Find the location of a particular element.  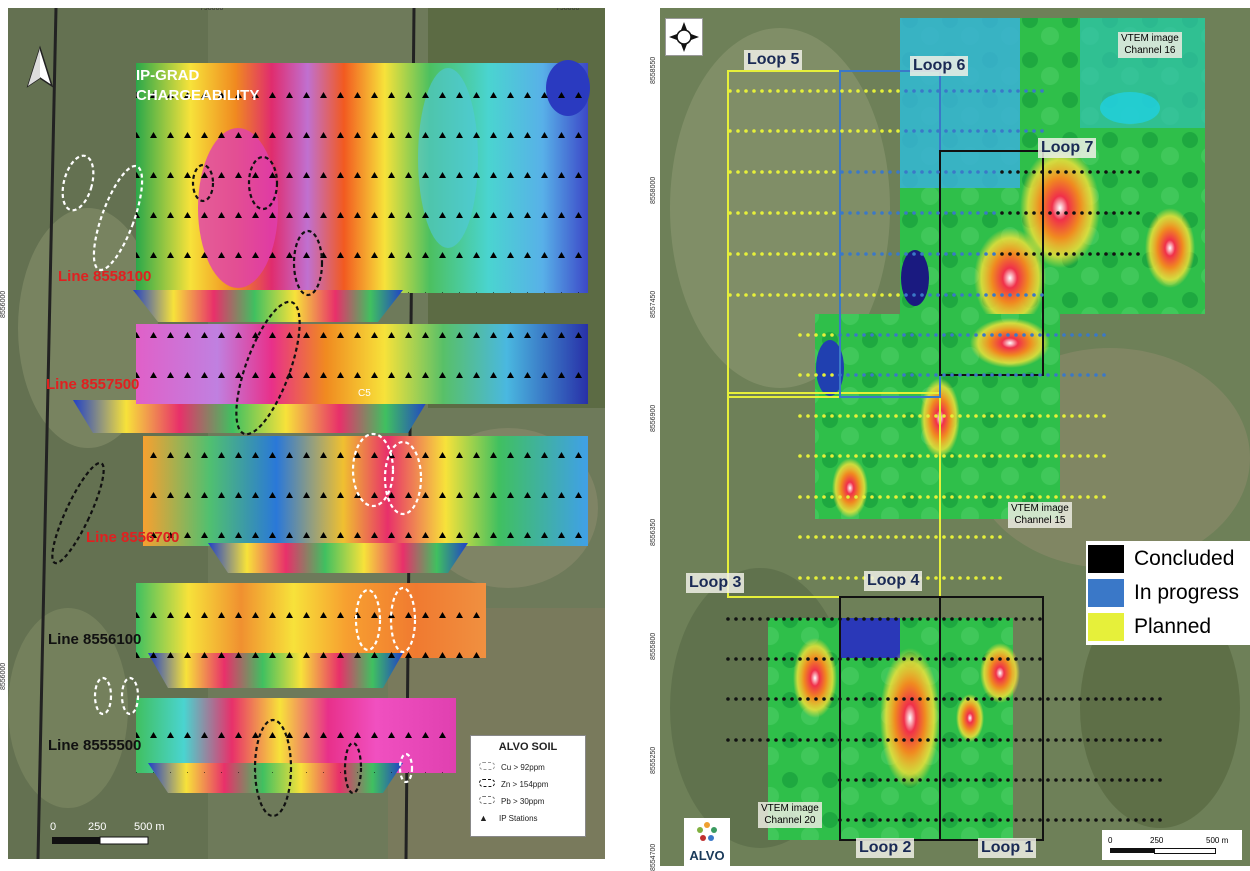

map-title: IP-GRAD CHARGEABILITY is located at coordinates (197, 86).